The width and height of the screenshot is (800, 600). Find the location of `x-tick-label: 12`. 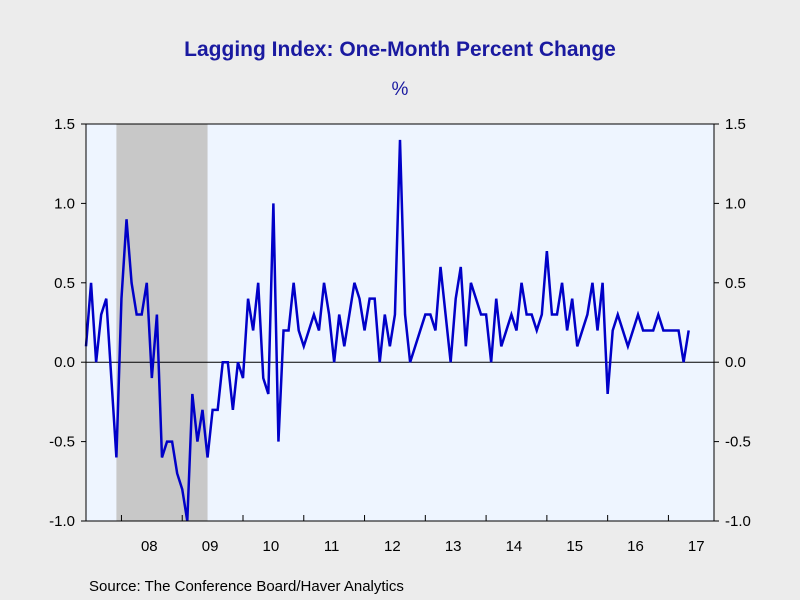

x-tick-label: 12 is located at coordinates (392, 546).